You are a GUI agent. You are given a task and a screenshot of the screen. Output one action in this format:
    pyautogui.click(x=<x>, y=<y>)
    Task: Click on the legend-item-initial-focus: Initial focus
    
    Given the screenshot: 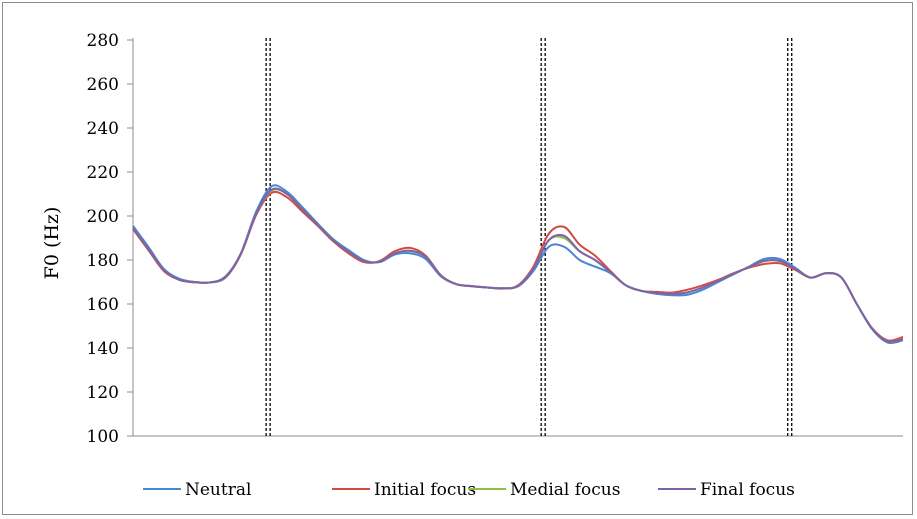 What is the action you would take?
    pyautogui.click(x=404, y=490)
    